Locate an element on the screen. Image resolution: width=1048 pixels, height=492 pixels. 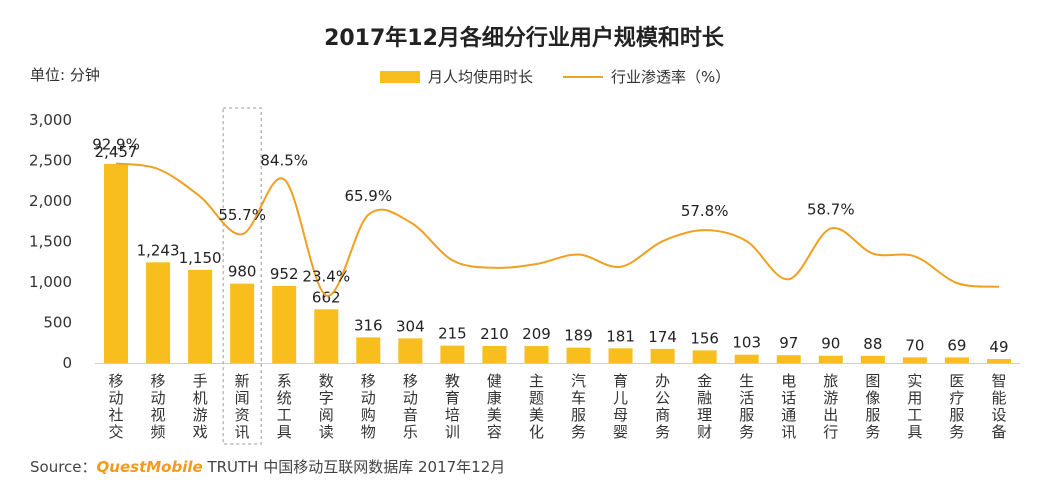
x-category-label: 数字阅读 is located at coordinates (326, 406).